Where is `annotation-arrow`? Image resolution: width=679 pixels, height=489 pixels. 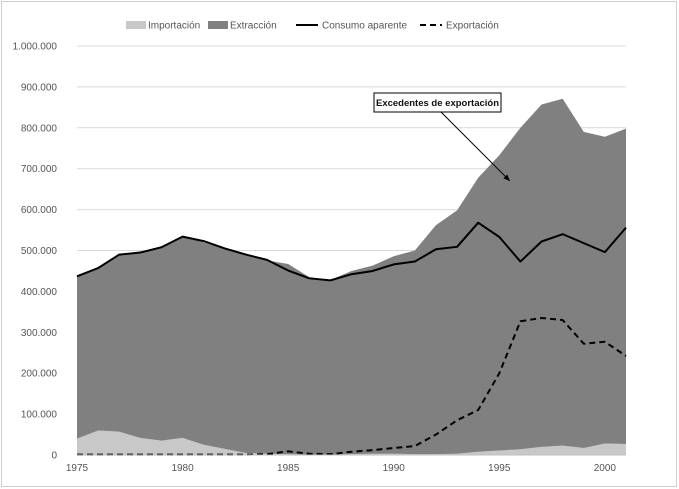
annotation-arrow is located at coordinates (475, 146).